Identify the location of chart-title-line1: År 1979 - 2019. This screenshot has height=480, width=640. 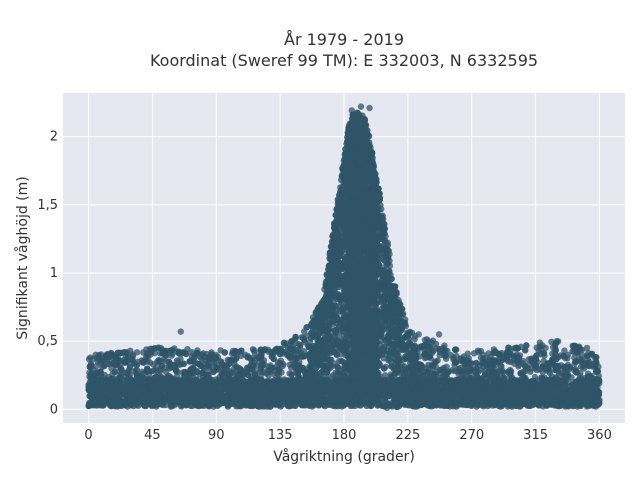
(344, 39).